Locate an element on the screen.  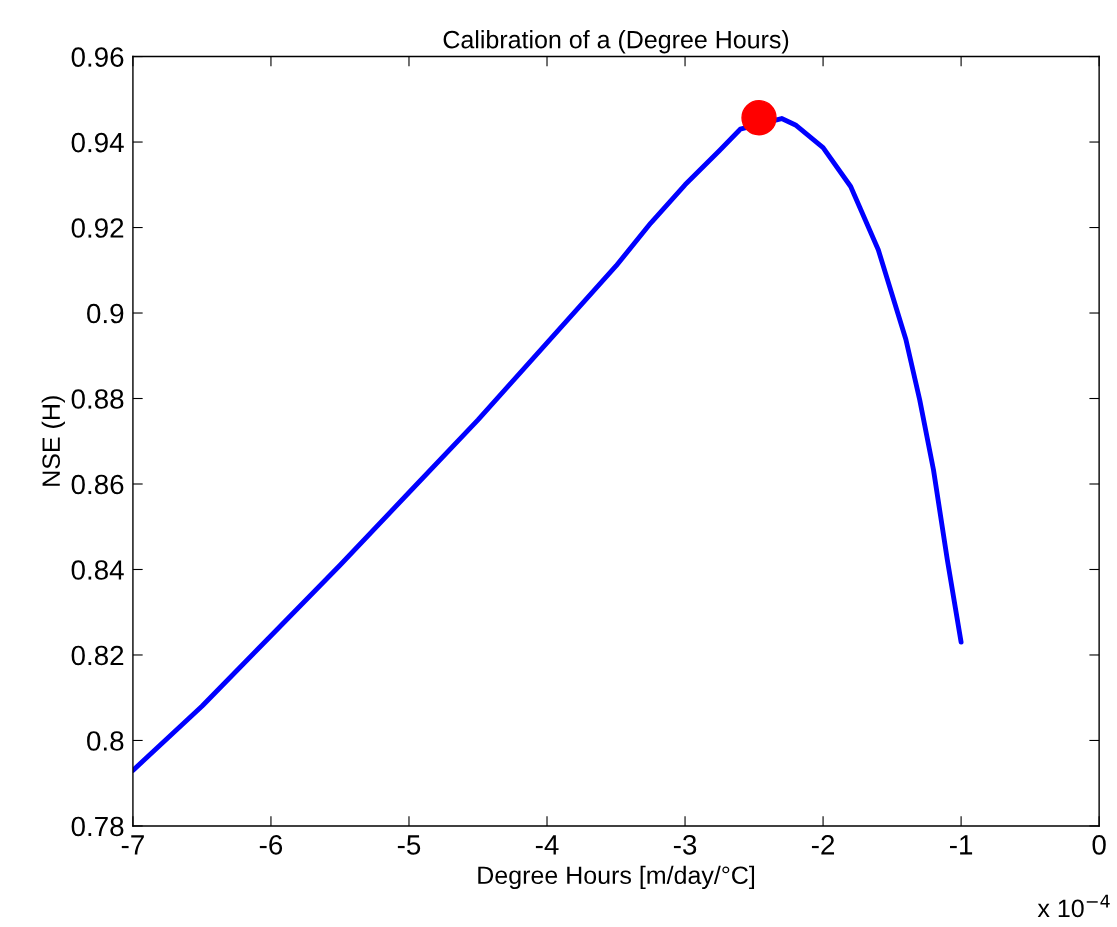
x-tick-label: -4 is located at coordinates (547, 845).